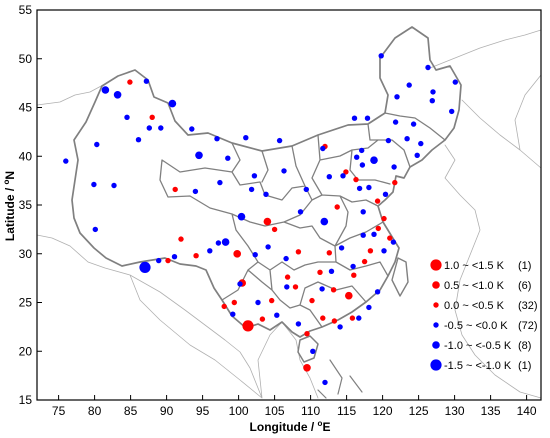 Image resolution: width=550 pixels, height=438 pixels. Describe the element at coordinates (294, 406) in the screenshot. I see `x-axis: 75 80 85 90 95 100 105 110 115 120 125 130 135 140` at that location.